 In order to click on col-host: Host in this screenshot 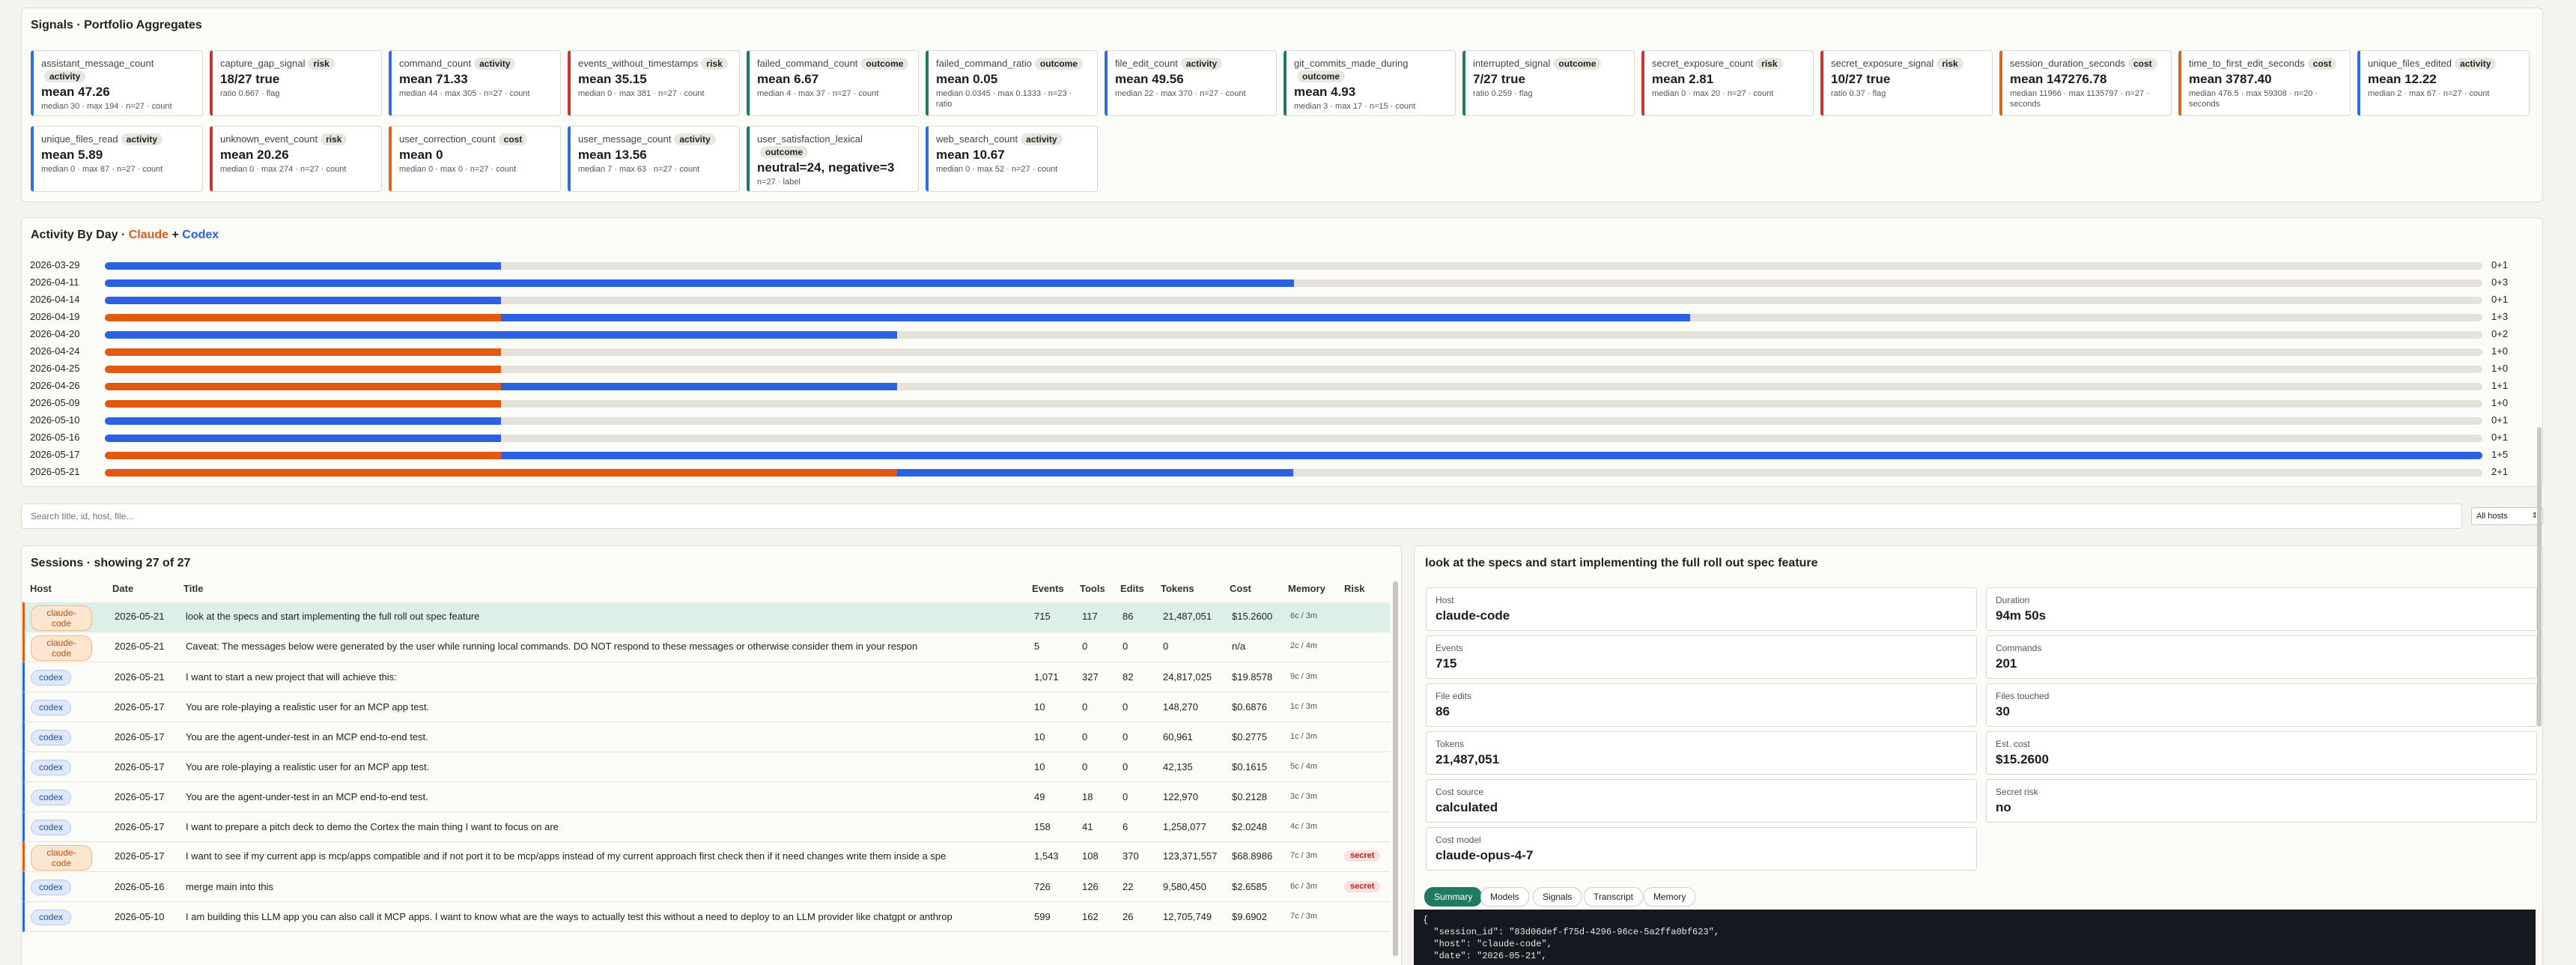, I will do `click(41, 588)`.